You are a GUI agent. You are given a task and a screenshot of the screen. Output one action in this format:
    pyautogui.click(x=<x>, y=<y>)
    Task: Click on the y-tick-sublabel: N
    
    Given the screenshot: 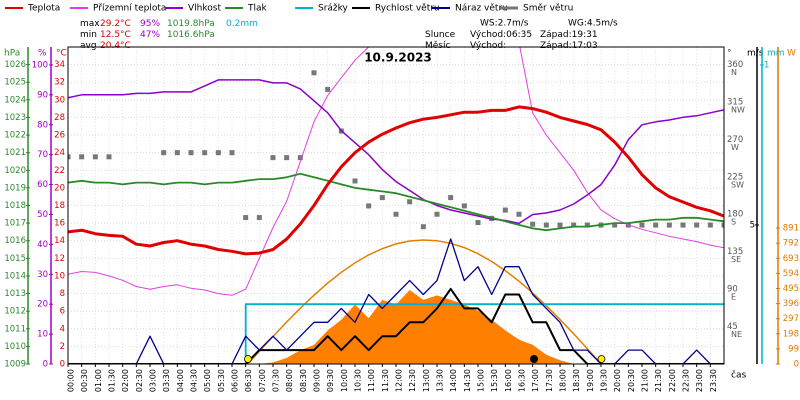 What is the action you would take?
    pyautogui.click(x=734, y=72)
    